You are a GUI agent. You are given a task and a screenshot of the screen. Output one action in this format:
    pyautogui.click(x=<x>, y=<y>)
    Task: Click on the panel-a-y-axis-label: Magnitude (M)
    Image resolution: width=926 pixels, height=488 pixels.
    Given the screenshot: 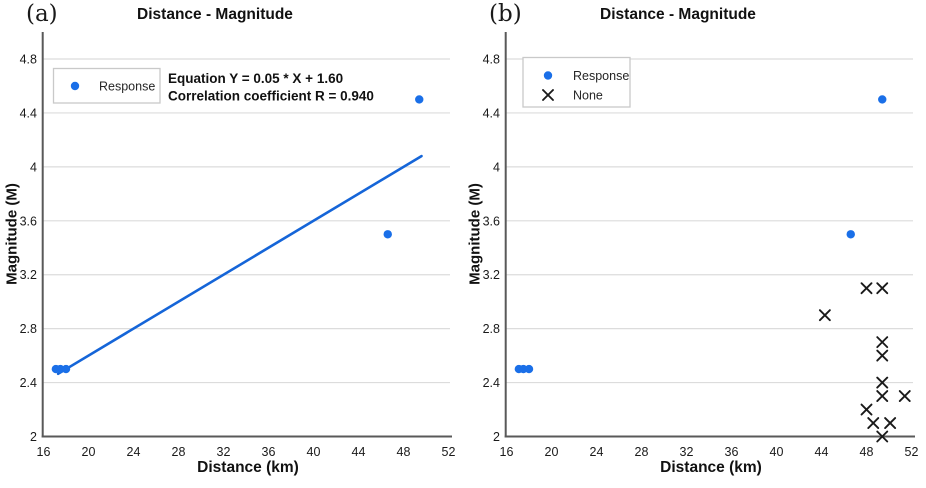 What is the action you would take?
    pyautogui.click(x=12, y=234)
    